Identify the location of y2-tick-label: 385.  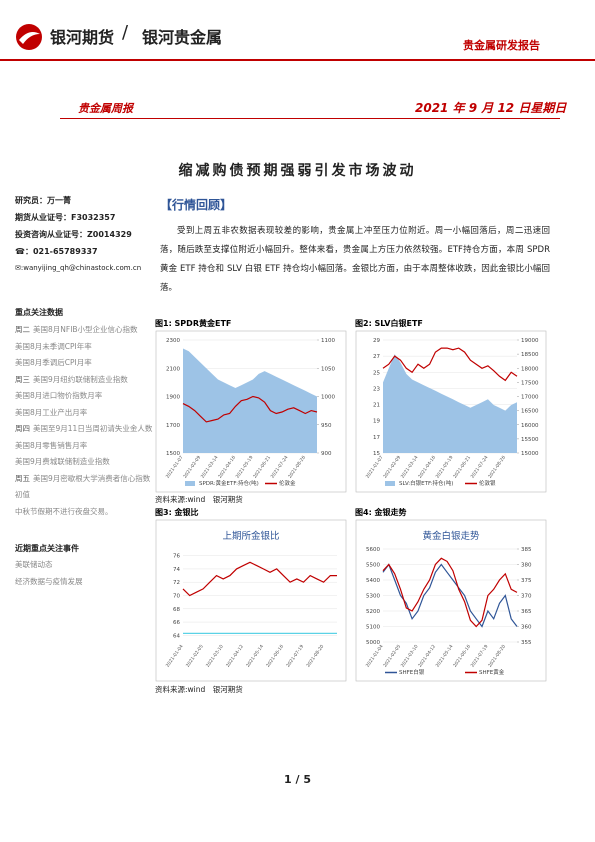
(526, 550).